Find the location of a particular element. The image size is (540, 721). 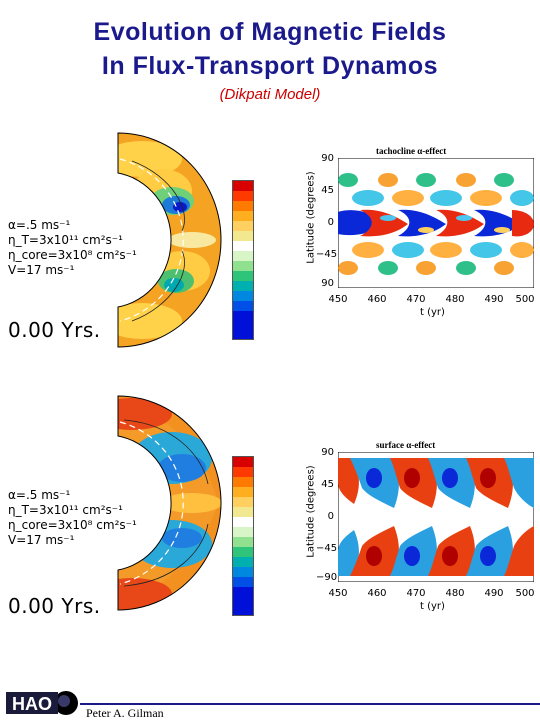

subtitle: (Dikpati Model) is located at coordinates (270, 94).